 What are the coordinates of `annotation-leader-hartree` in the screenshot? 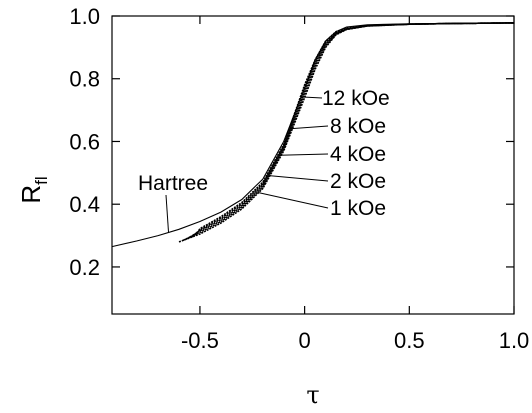 It's located at (167, 213).